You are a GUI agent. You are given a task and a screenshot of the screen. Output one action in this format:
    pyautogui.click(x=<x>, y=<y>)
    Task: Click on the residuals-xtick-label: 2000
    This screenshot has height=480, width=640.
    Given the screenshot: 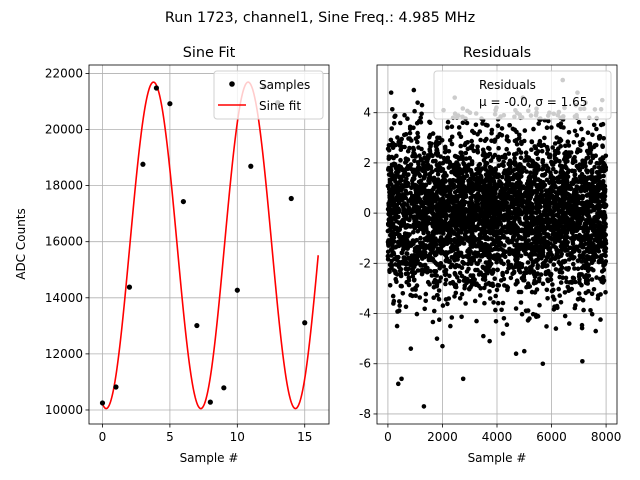 What is the action you would take?
    pyautogui.click(x=442, y=437)
    